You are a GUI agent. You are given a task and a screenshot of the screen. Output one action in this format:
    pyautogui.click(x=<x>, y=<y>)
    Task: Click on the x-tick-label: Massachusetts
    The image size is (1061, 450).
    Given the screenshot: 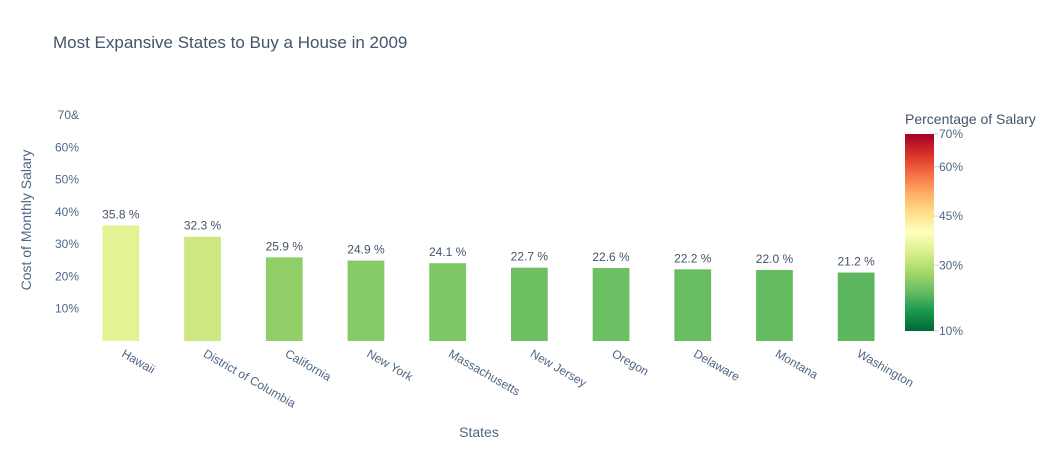 What is the action you would take?
    pyautogui.click(x=484, y=372)
    